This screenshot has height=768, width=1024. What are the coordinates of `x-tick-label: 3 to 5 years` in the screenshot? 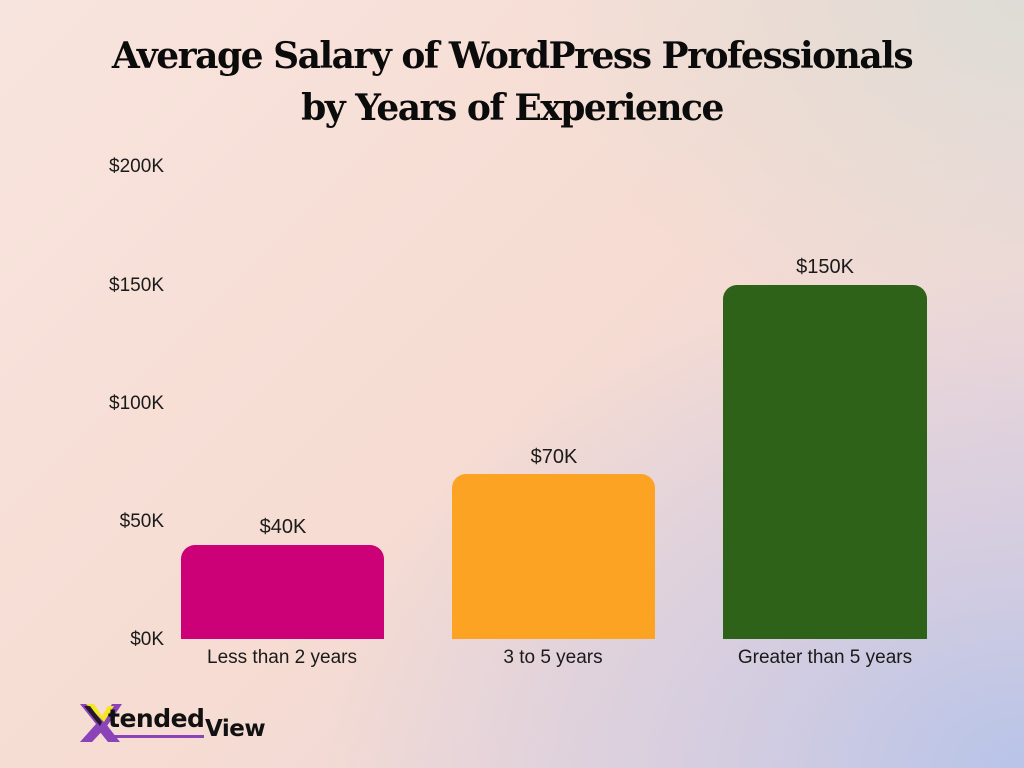 It's located at (553, 657).